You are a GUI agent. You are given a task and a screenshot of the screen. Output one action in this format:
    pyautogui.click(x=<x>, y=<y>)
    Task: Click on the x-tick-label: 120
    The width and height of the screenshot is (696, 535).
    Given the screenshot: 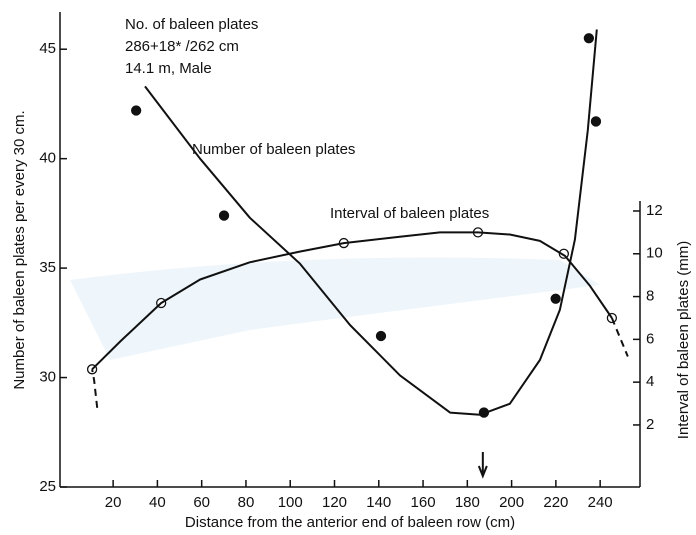 What is the action you would take?
    pyautogui.click(x=334, y=502)
    